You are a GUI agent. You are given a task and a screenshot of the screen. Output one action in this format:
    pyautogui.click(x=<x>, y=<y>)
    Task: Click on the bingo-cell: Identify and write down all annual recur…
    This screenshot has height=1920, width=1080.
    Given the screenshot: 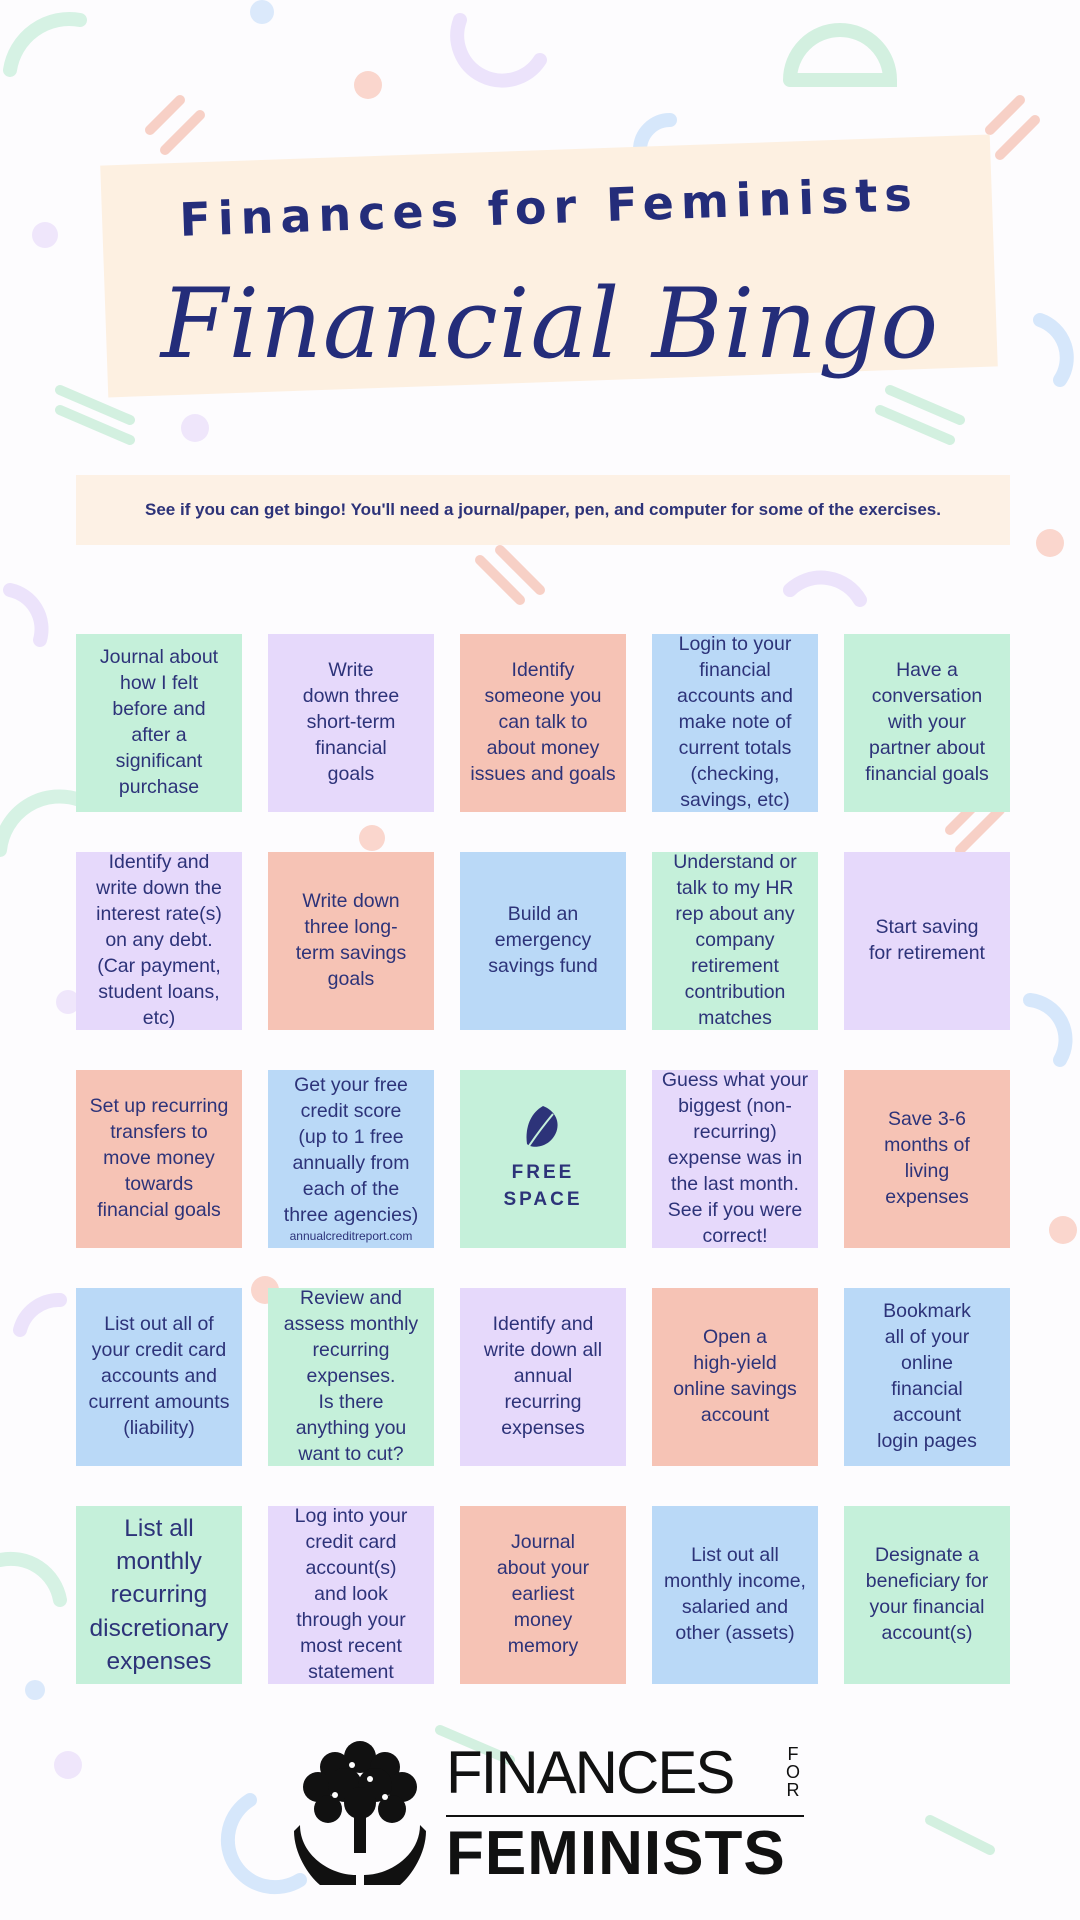 What is the action you would take?
    pyautogui.click(x=543, y=1377)
    